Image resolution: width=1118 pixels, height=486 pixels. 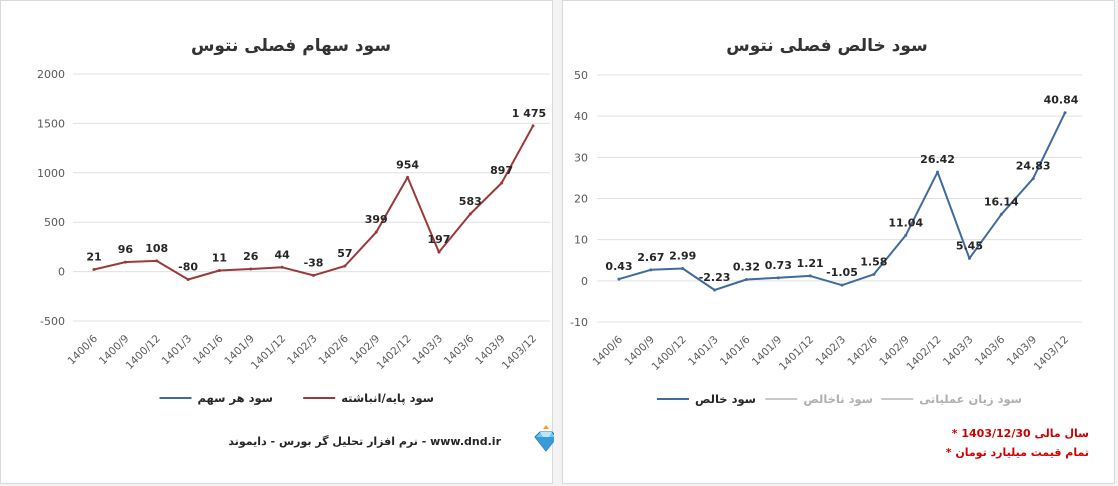 I want to click on y-tick-label: 500, so click(x=54, y=222).